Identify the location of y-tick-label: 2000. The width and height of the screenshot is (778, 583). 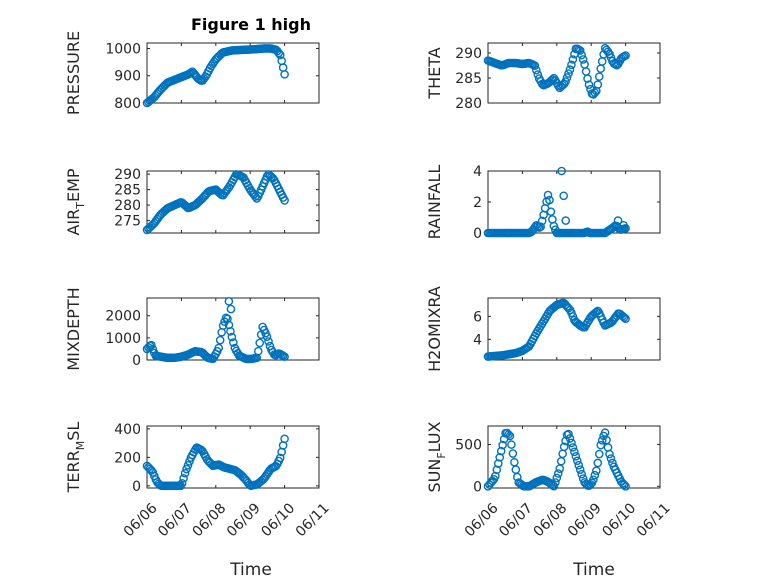
(123, 317).